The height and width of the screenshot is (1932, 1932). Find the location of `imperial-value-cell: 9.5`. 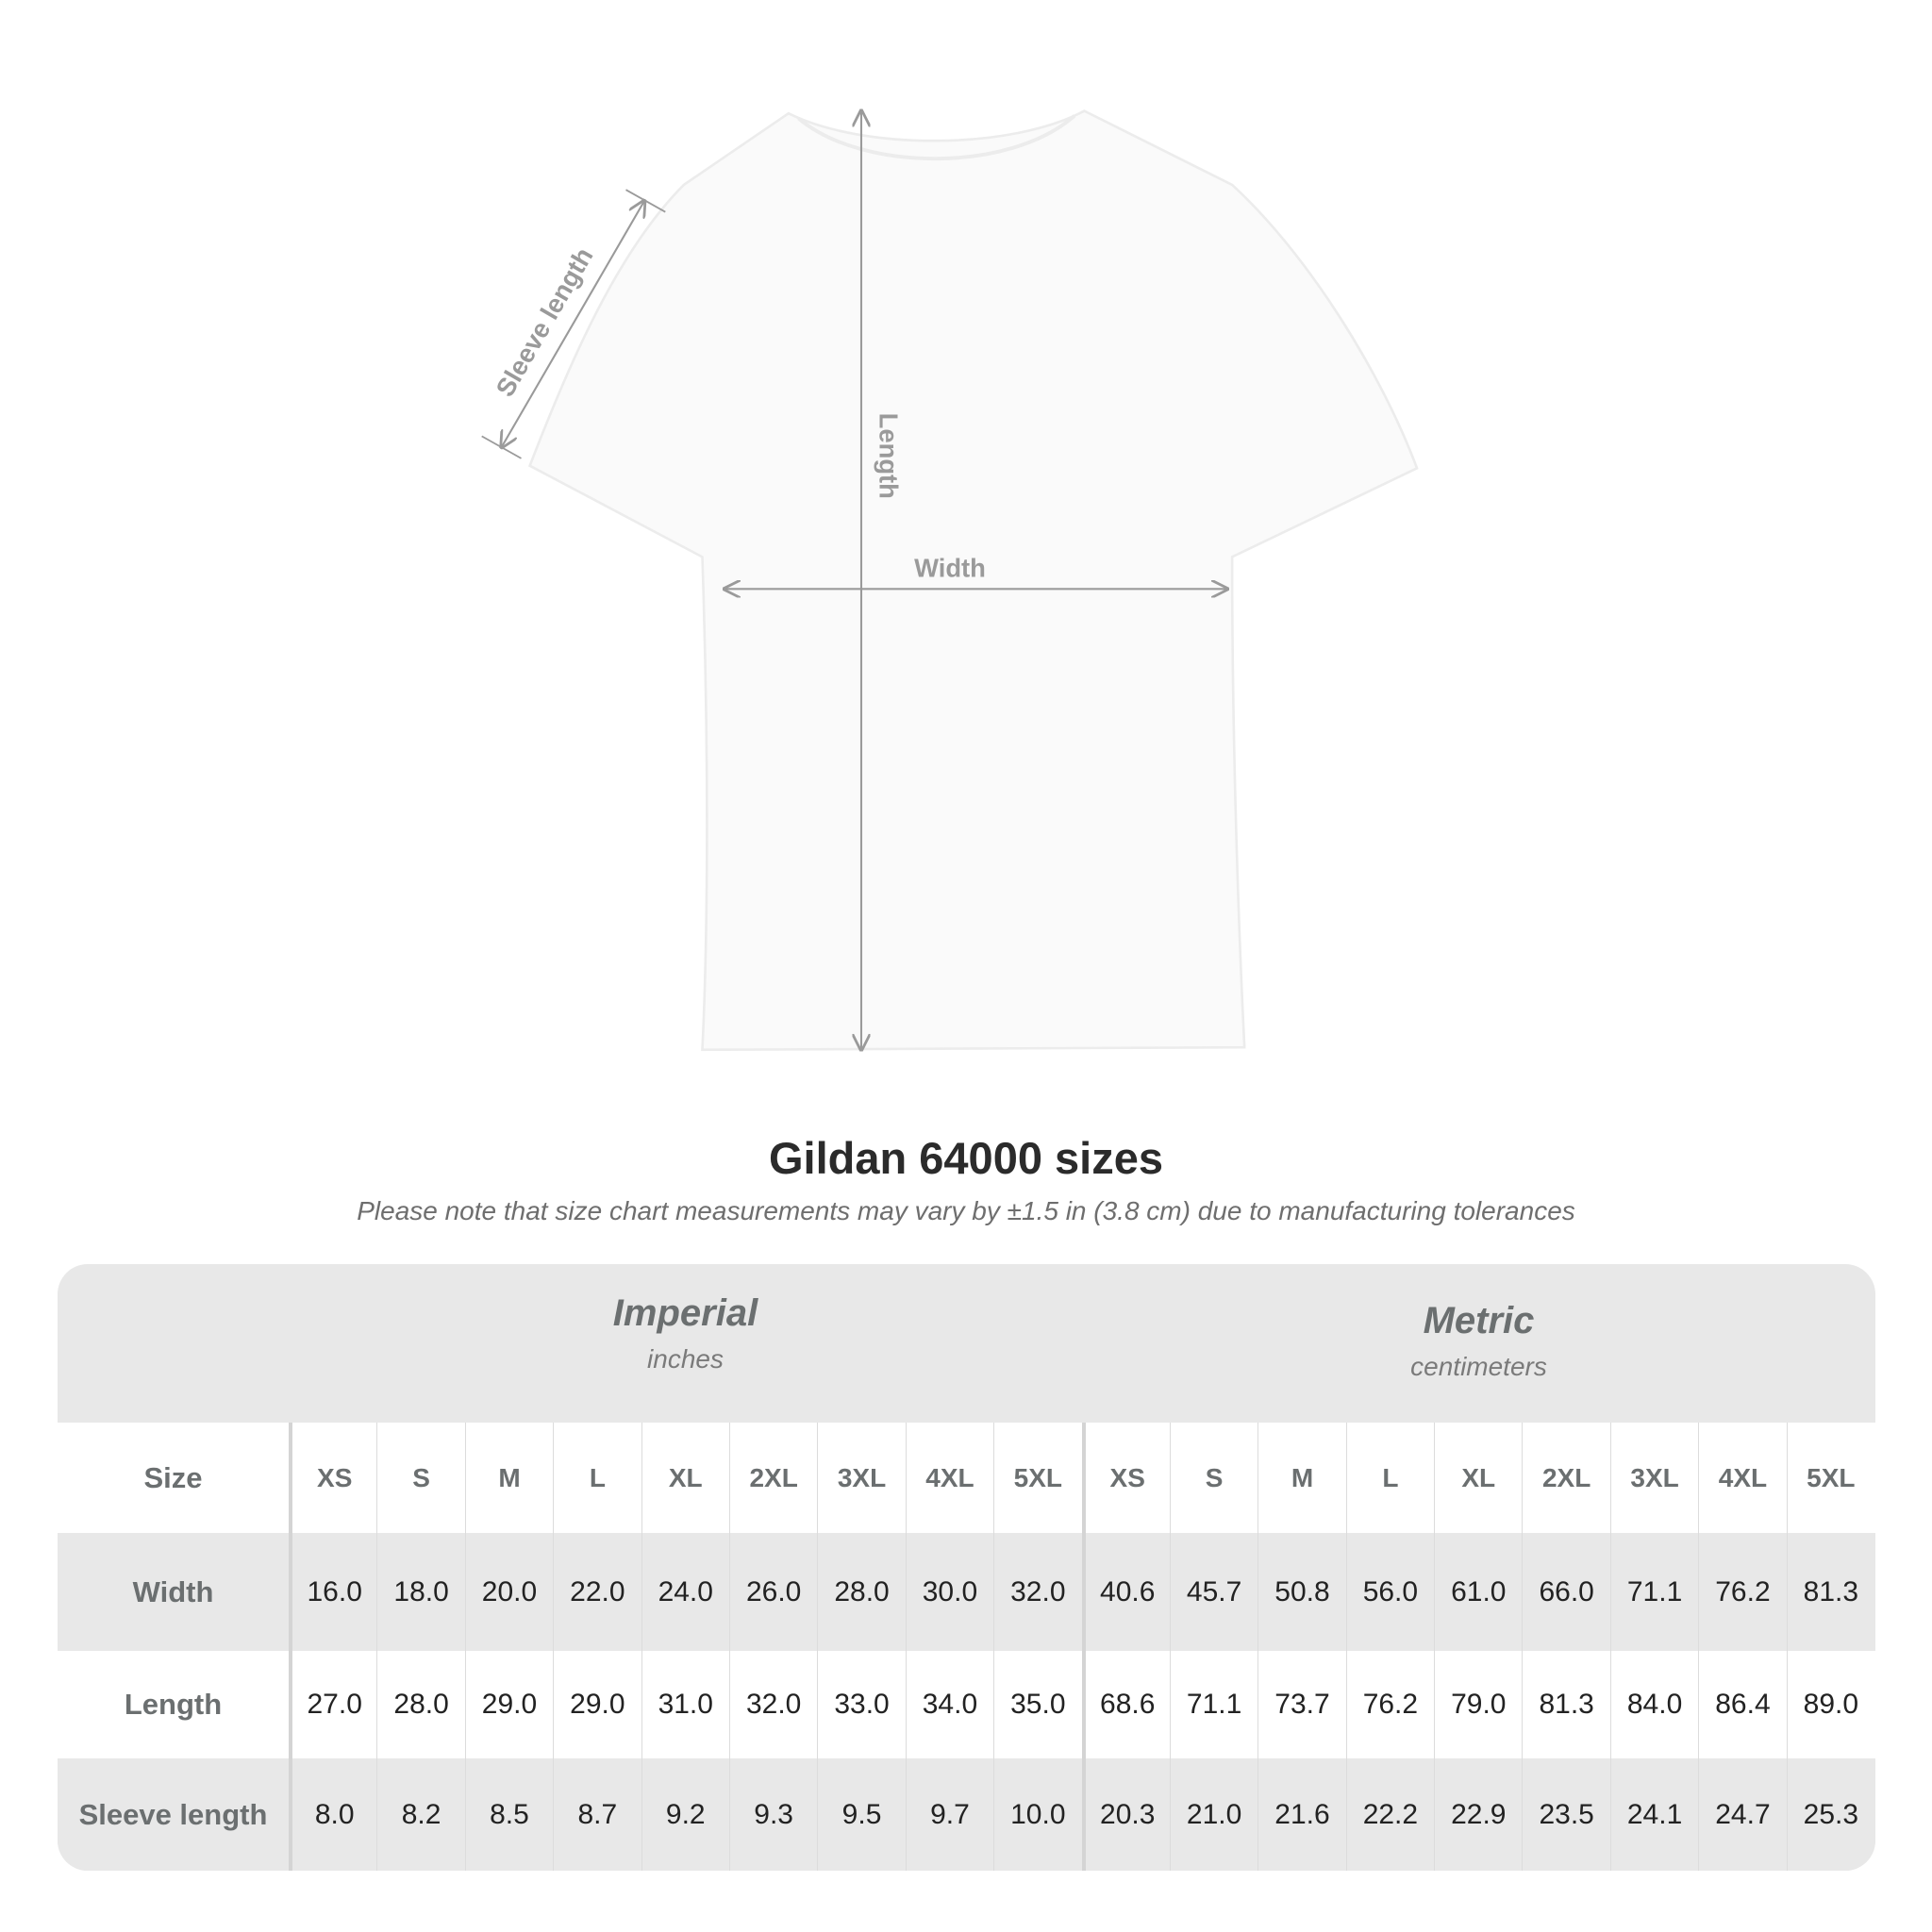

imperial-value-cell: 9.5 is located at coordinates (861, 1814).